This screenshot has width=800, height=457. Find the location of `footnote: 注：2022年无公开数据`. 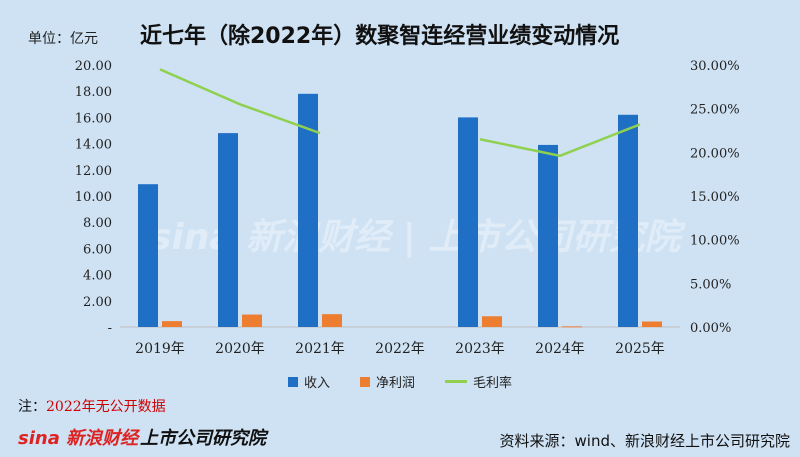

footnote: 注：2022年无公开数据 is located at coordinates (92, 406).